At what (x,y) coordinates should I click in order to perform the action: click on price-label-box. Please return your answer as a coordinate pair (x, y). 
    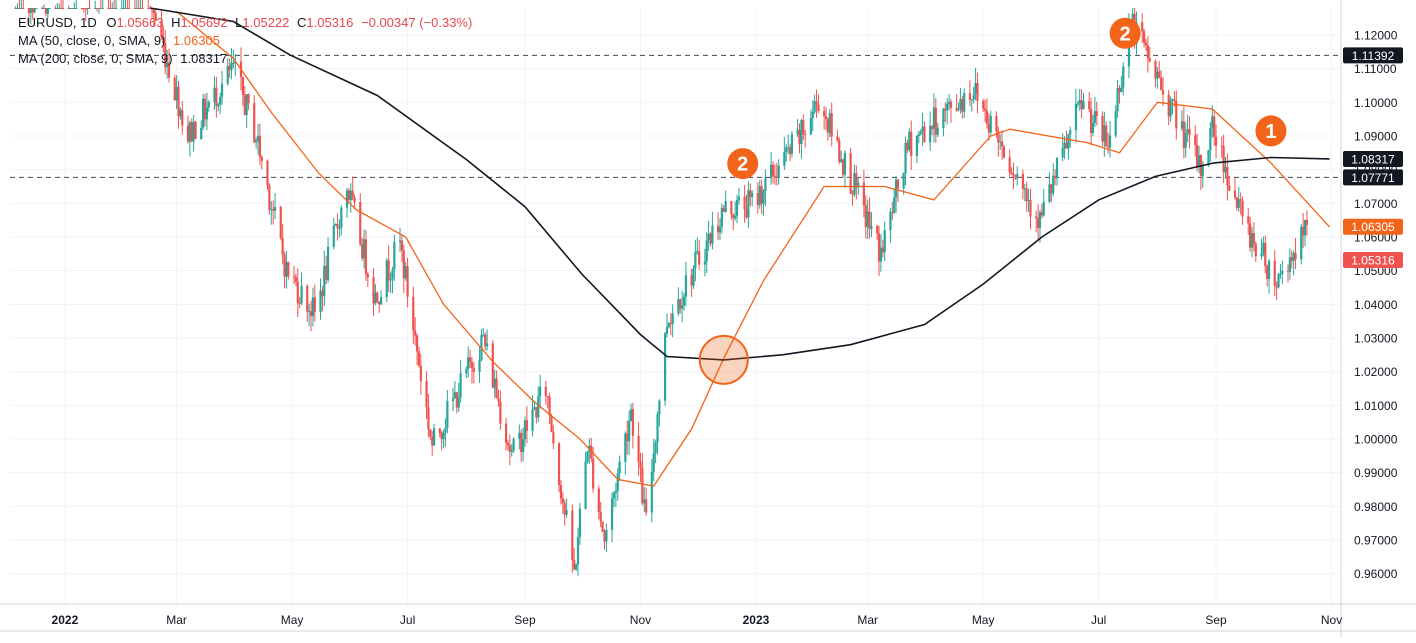
    Looking at the image, I should click on (1373, 260).